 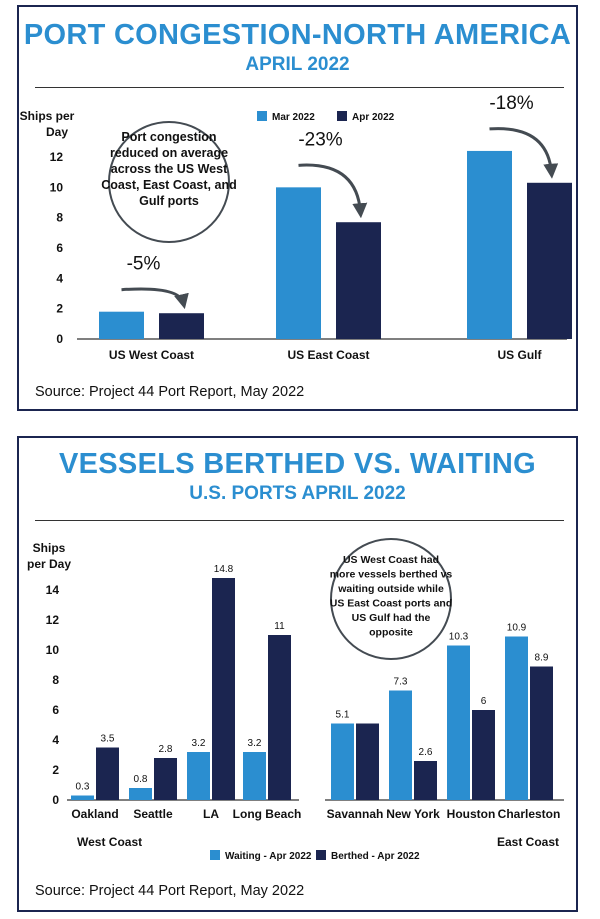 I want to click on chart2-legend-label: Berthed - Apr 2022, so click(x=375, y=856).